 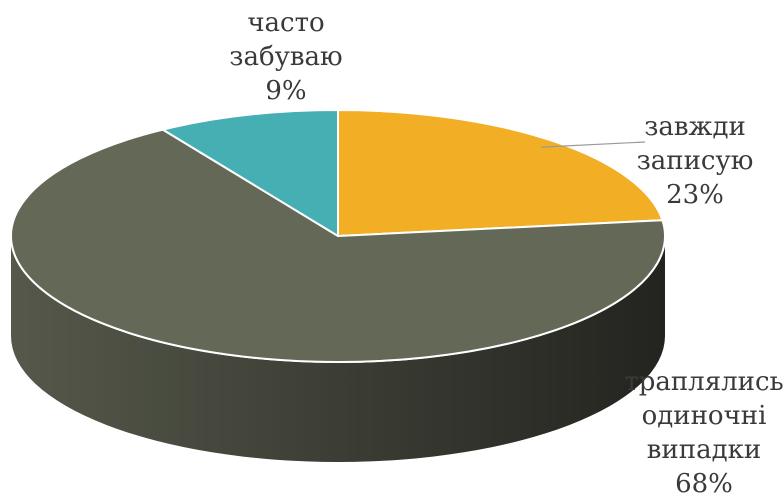 I want to click on slice-label-zavzhdy-zapysuiu: завжди записую 23%, so click(x=695, y=161).